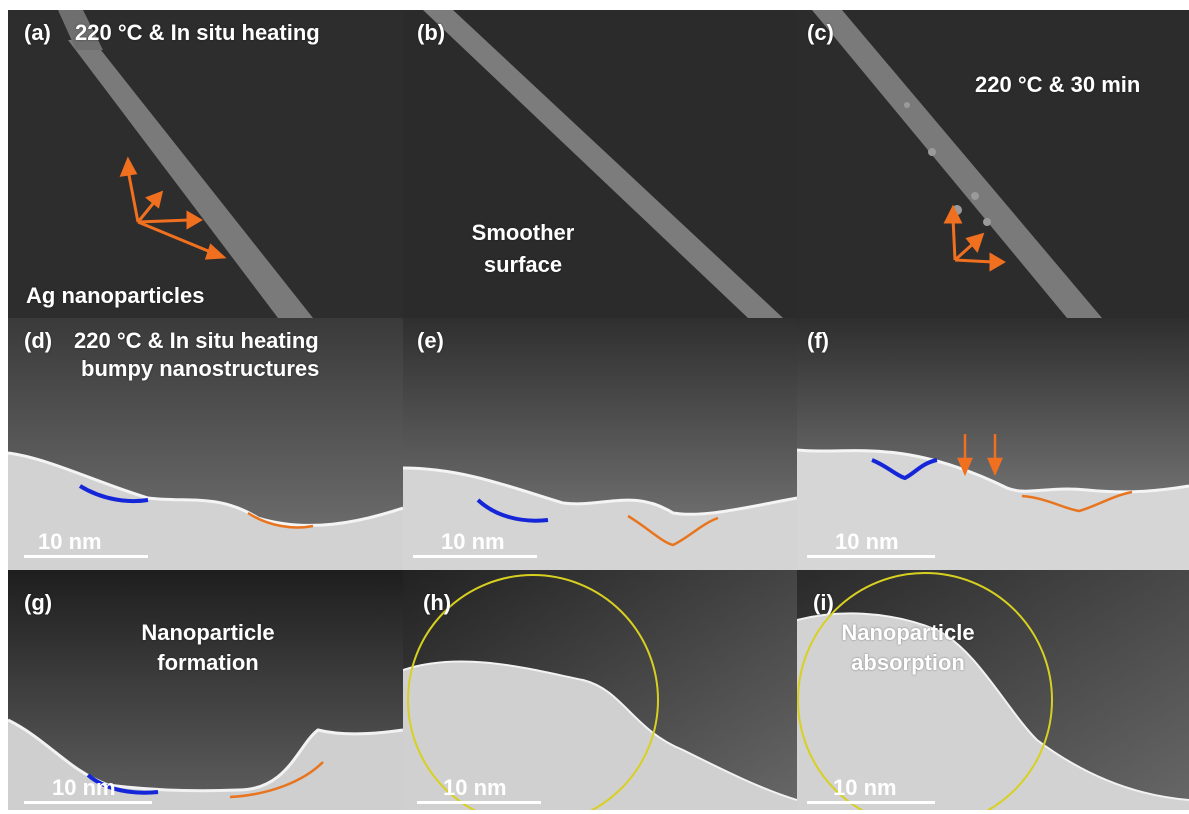 This screenshot has height=814, width=1189. I want to click on panel-e: (e) 10 nm, so click(600, 444).